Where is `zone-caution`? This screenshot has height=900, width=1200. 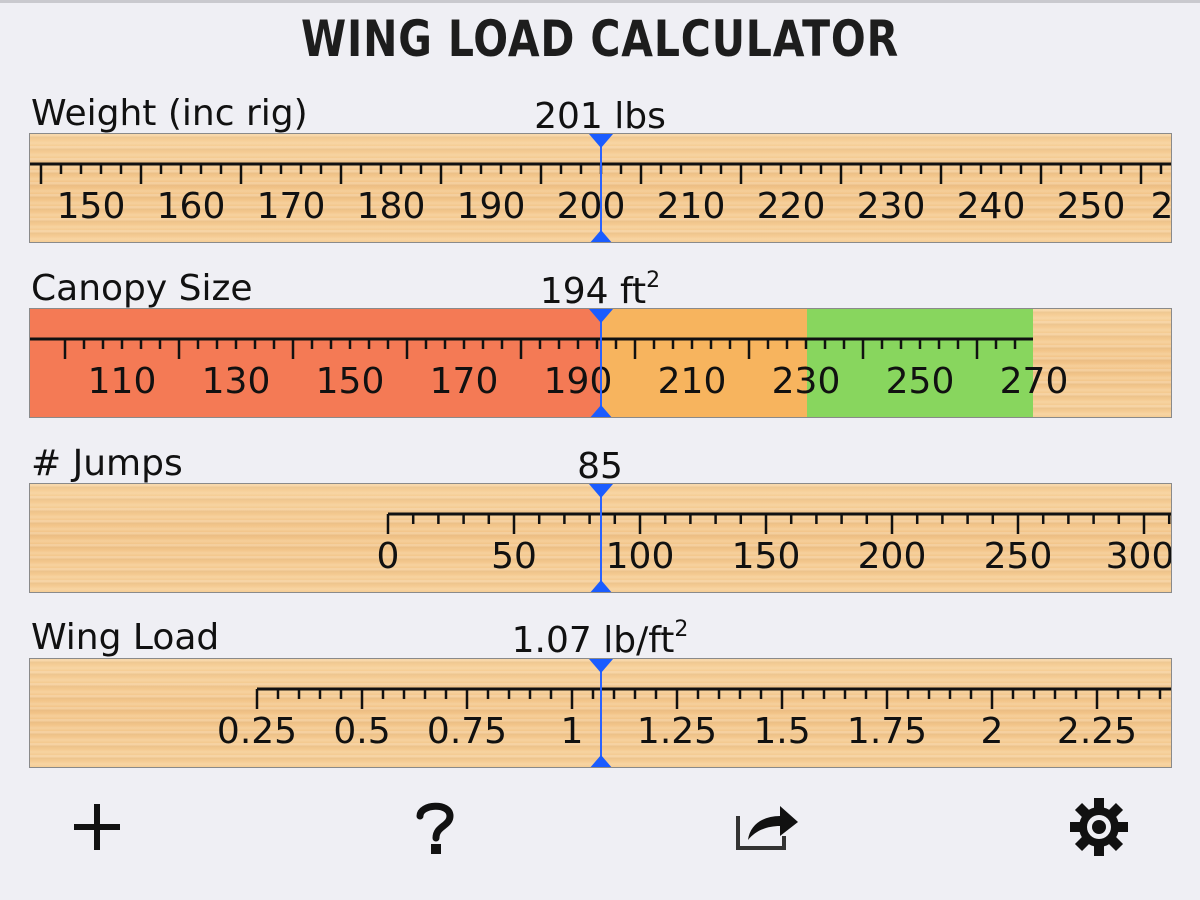 zone-caution is located at coordinates (704, 363).